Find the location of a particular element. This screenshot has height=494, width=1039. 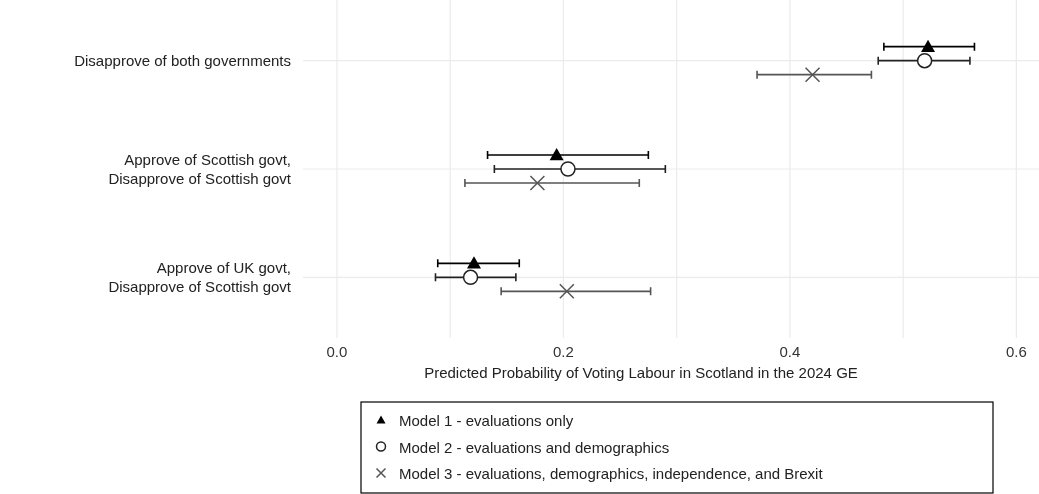

y-tick-label: Approve of Scottish govt, Disapprove of Scottish govt is located at coordinates (200, 168).